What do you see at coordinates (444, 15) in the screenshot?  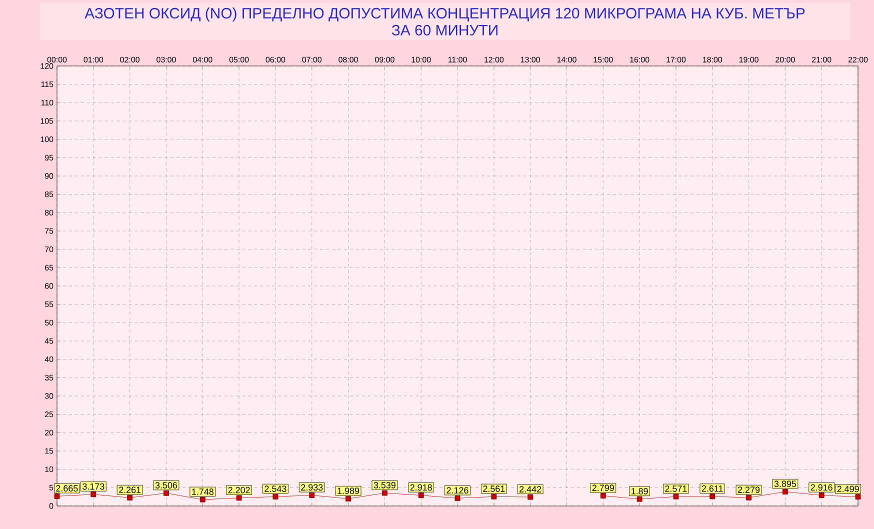 I see `chart-title: АЗОТЕН ОКСИД (NO) ПРЕДЕЛНО ДОПУСТИМА КОНЦЕНТРАЦИЯ 120 МИКРОГРАМА НА КУБ. МЕТЪР` at bounding box center [444, 15].